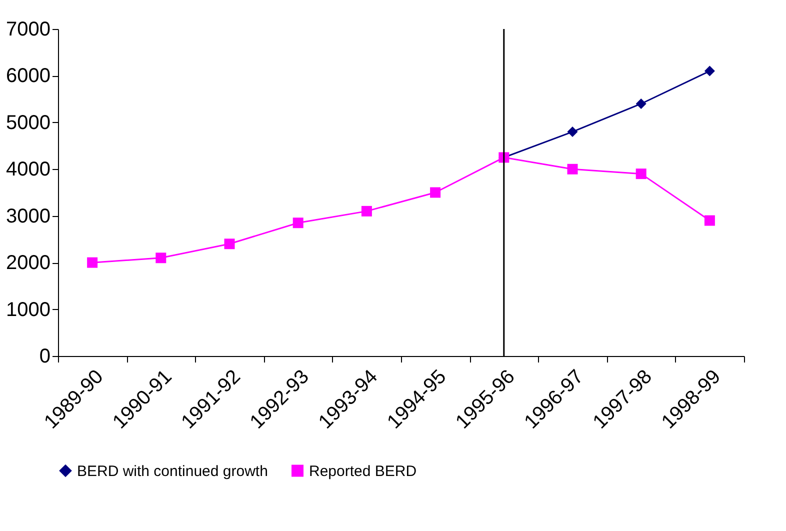  I want to click on y-tick-label: 1000, so click(28, 309).